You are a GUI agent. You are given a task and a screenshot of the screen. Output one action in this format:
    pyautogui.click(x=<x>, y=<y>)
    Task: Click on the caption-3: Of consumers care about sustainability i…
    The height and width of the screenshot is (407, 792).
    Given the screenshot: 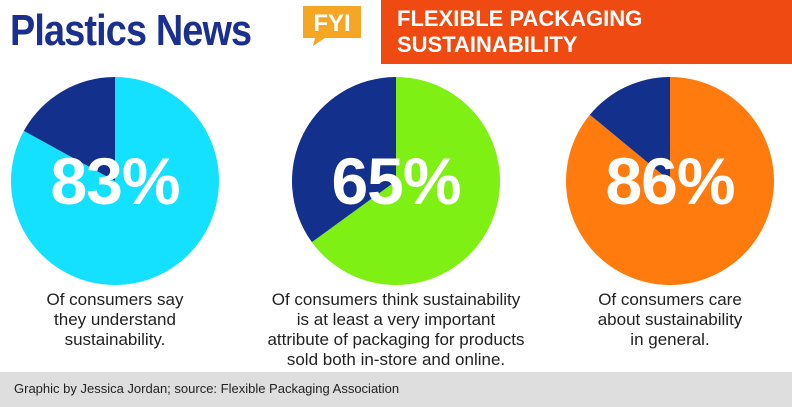 What is the action you would take?
    pyautogui.click(x=670, y=320)
    